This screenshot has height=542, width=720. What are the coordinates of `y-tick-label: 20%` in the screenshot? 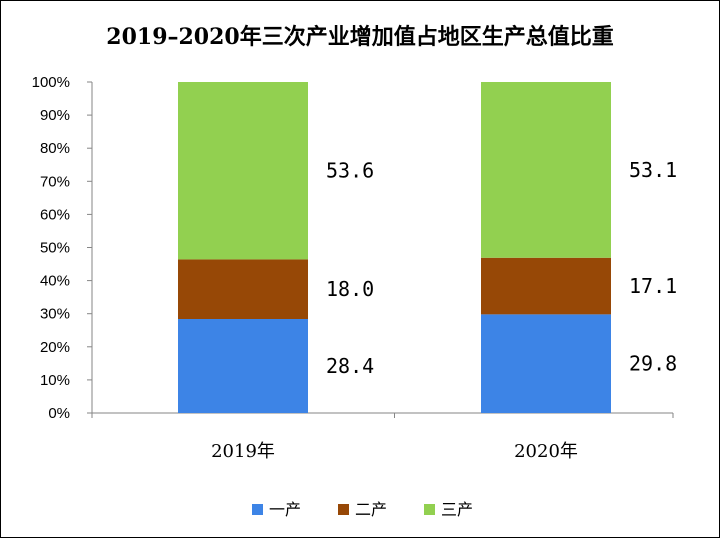 It's located at (55, 347).